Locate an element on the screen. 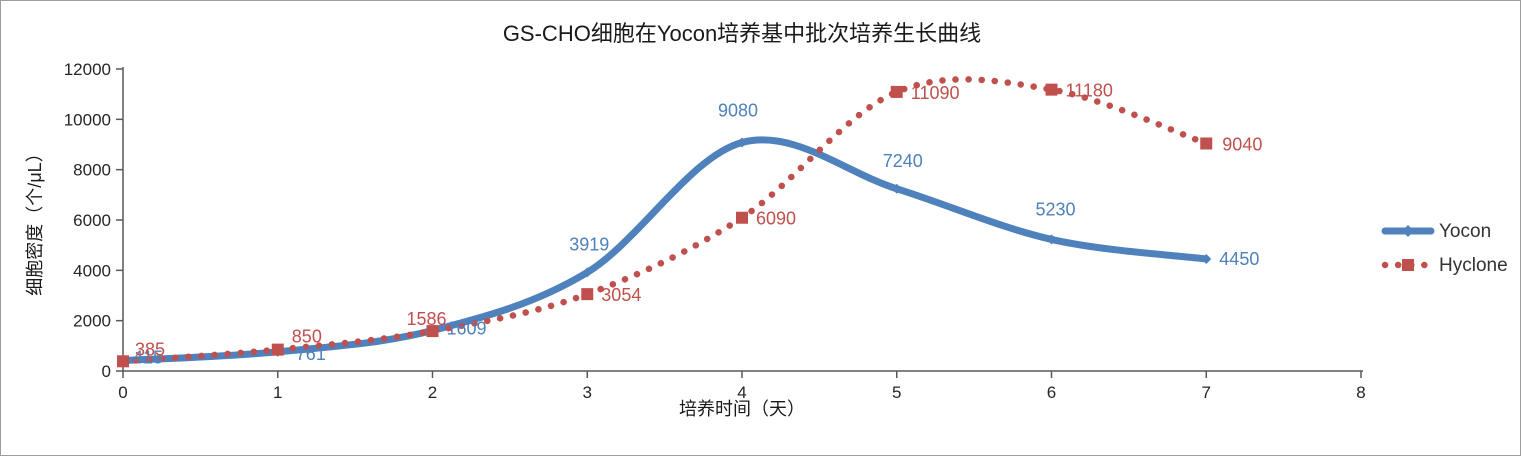  y-axis-title: 细胞密度（个/μL） is located at coordinates (35, 219).